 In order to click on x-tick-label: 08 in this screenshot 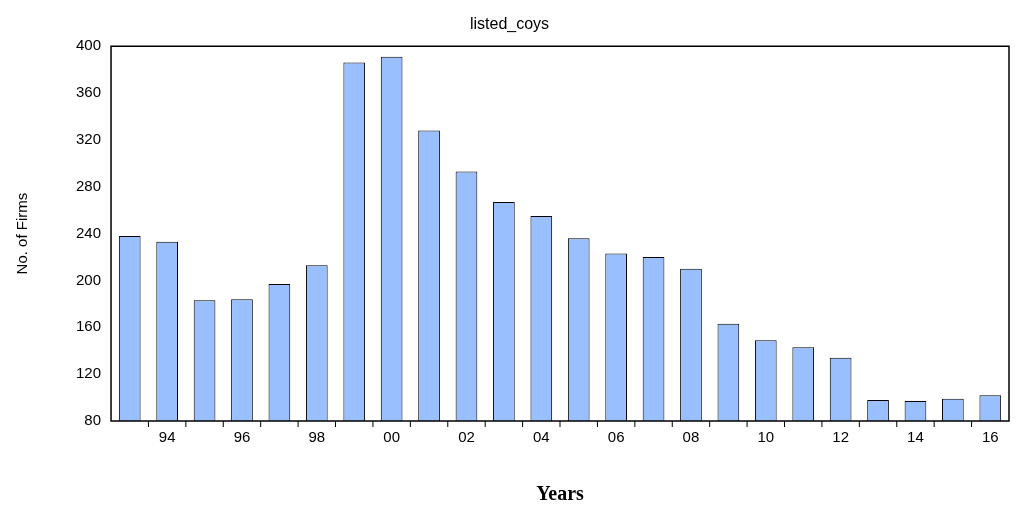, I will do `click(691, 437)`.